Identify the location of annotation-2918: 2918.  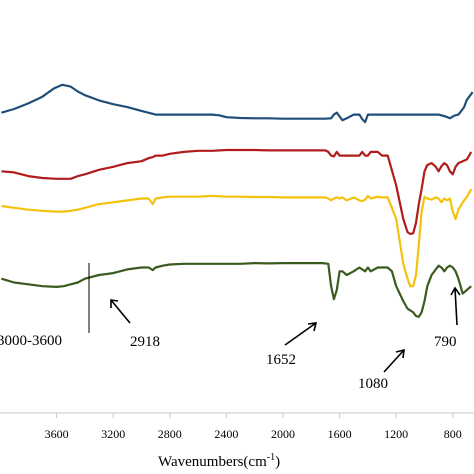
(145, 342).